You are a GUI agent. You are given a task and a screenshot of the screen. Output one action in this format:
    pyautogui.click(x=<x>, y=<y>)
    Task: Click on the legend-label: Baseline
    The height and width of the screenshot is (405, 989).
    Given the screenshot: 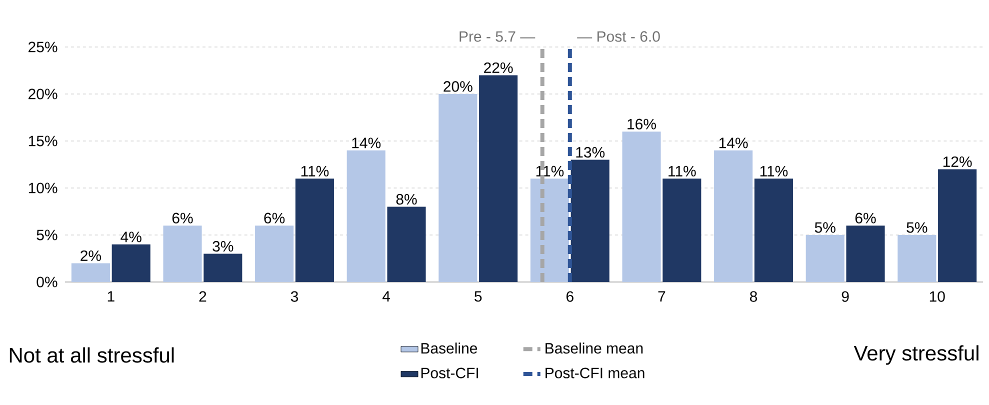 What is the action you would take?
    pyautogui.click(x=449, y=348)
    